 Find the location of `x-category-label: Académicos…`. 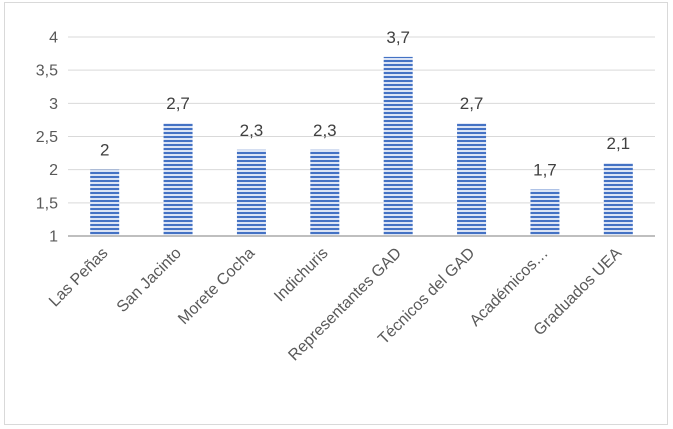

x-category-label: Académicos… is located at coordinates (509, 287).